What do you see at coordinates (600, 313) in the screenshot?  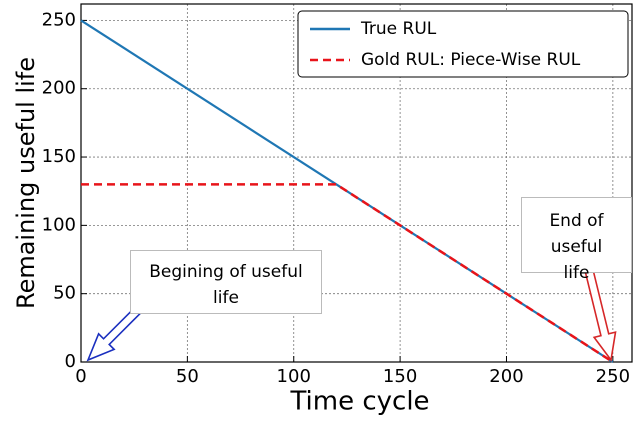 I see `annotation-arrow` at bounding box center [600, 313].